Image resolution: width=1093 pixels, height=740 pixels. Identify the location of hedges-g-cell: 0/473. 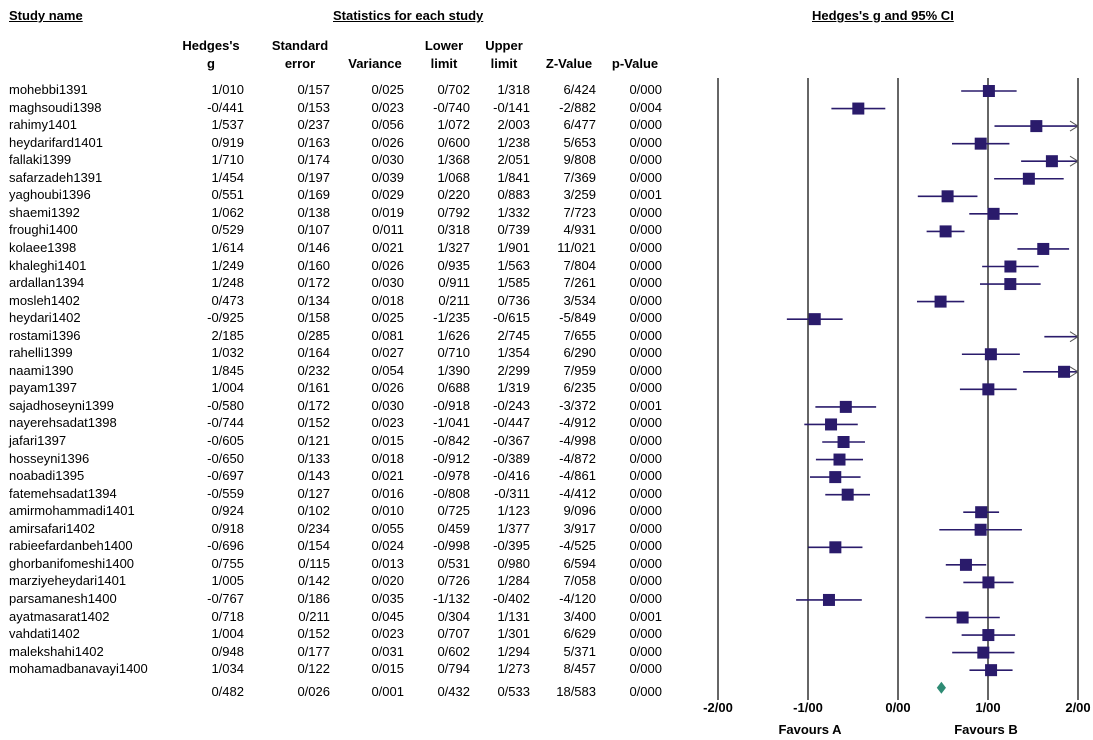
(227, 300).